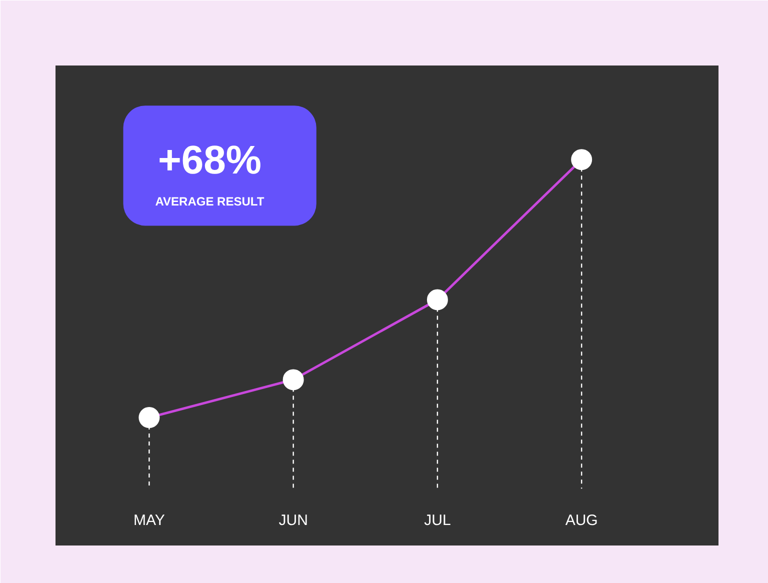 The image size is (768, 583). Describe the element at coordinates (581, 520) in the screenshot. I see `x-tick-label: AUG` at that location.